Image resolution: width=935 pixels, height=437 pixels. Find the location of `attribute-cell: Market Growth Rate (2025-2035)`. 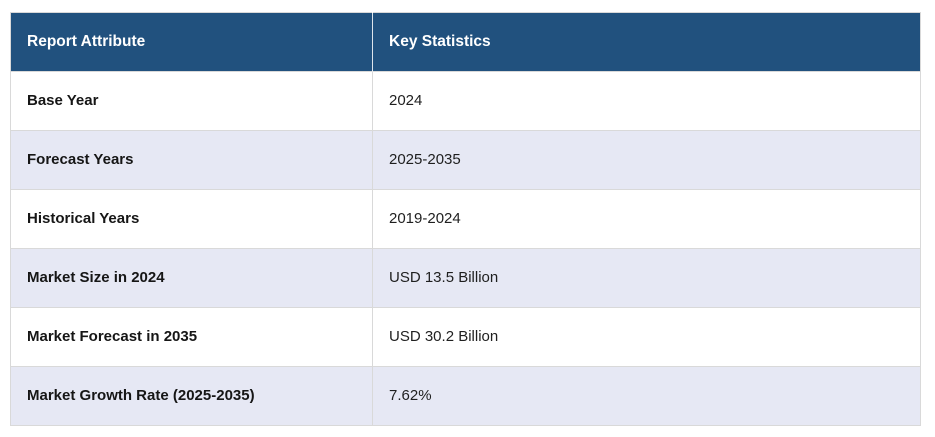

attribute-cell: Market Growth Rate (2025-2035) is located at coordinates (191, 396).